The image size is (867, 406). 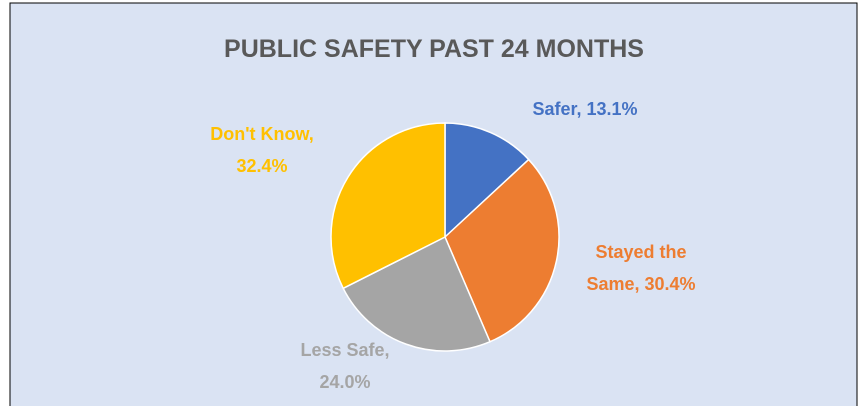 What do you see at coordinates (344, 382) in the screenshot?
I see `data-label-line: 24.0%` at bounding box center [344, 382].